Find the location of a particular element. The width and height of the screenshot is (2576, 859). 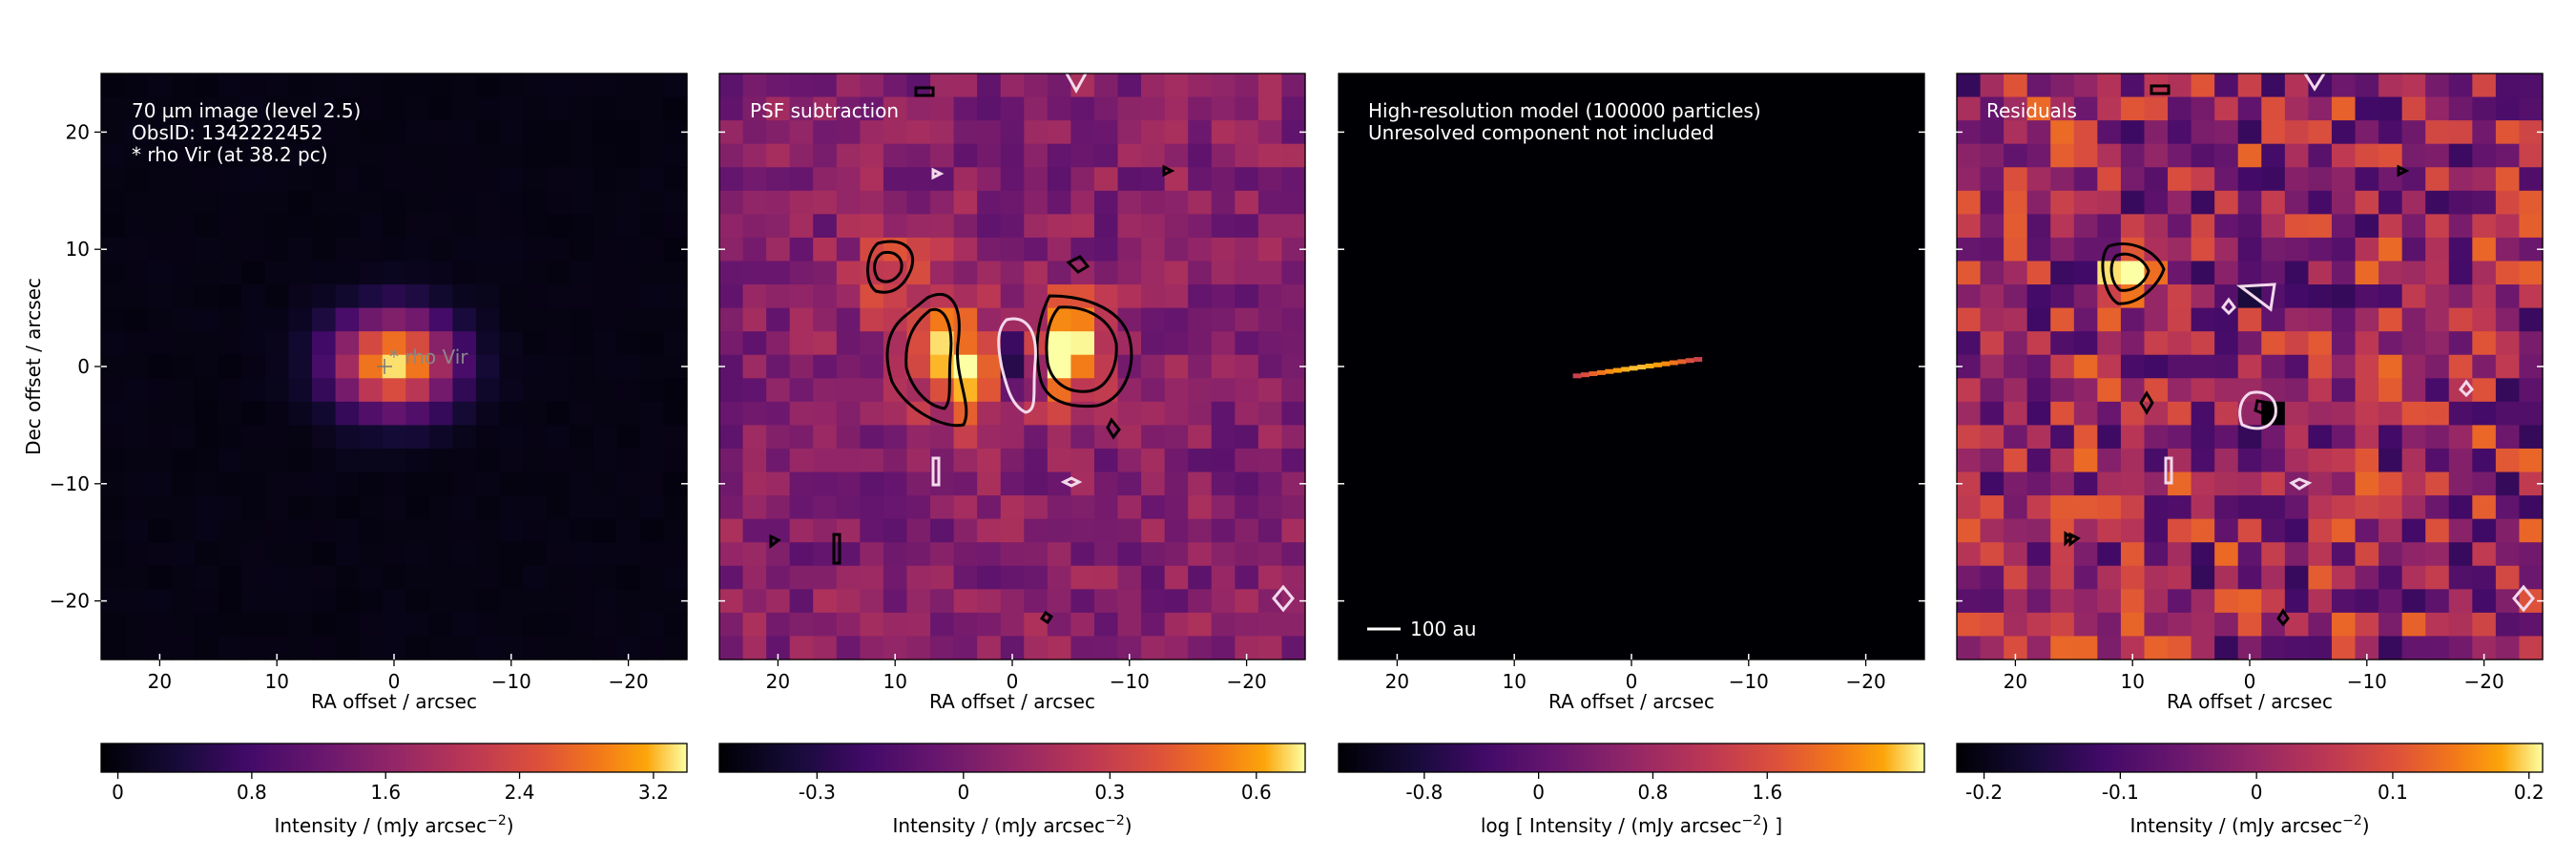

colorbar-tick-label: -0.1 is located at coordinates (2120, 792).